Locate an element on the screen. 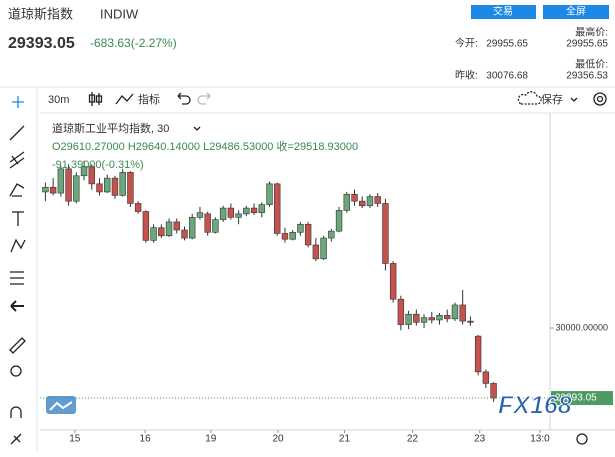 The image size is (615, 457). x-tick-label: 21 is located at coordinates (345, 439).